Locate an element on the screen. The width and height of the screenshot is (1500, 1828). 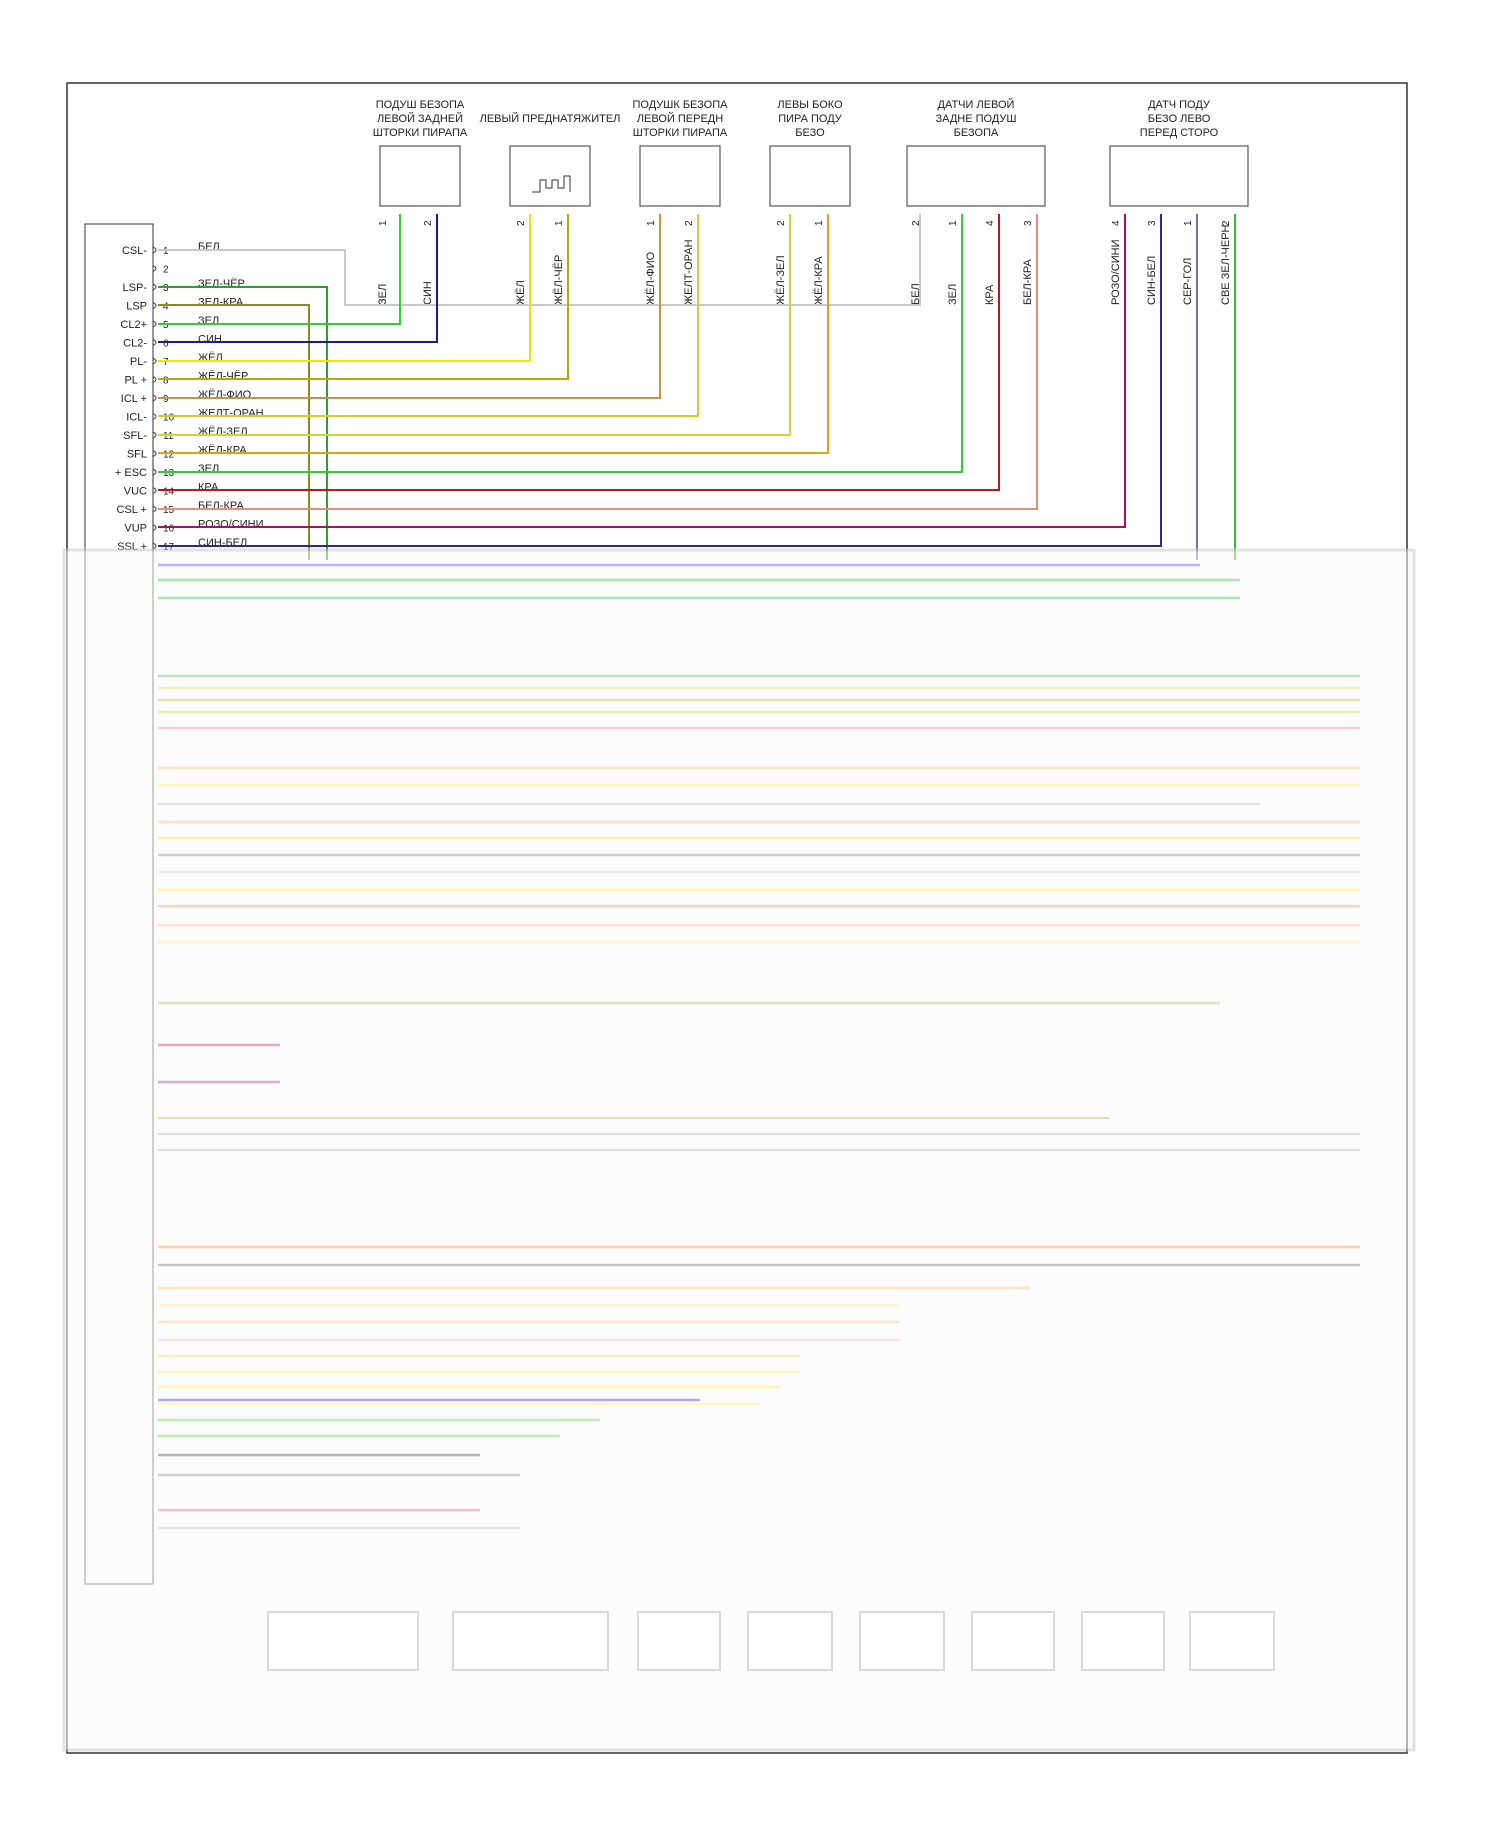
pin-signal-label: ICL + is located at coordinates (134, 399).